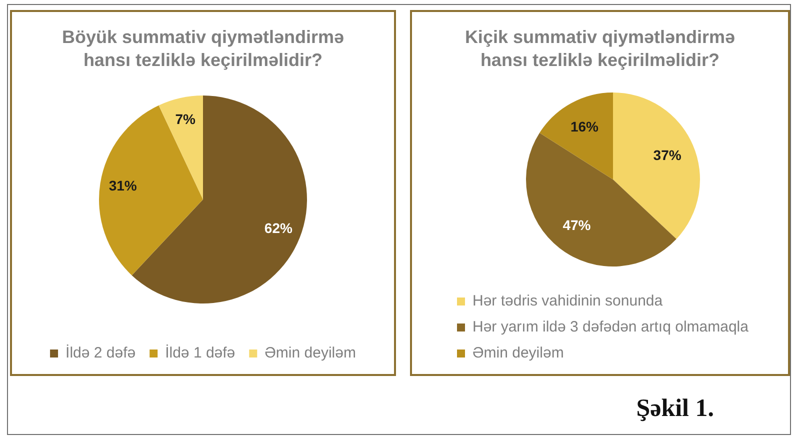 This screenshot has height=442, width=800. Describe the element at coordinates (568, 301) in the screenshot. I see `legend-label: Hər tədris vahidinin sonunda` at that location.